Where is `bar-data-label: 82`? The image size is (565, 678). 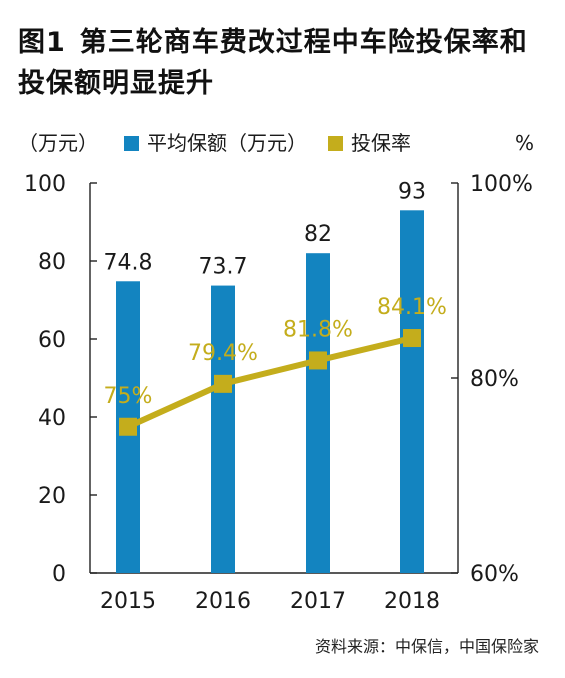
bar-data-label: 82 is located at coordinates (318, 234).